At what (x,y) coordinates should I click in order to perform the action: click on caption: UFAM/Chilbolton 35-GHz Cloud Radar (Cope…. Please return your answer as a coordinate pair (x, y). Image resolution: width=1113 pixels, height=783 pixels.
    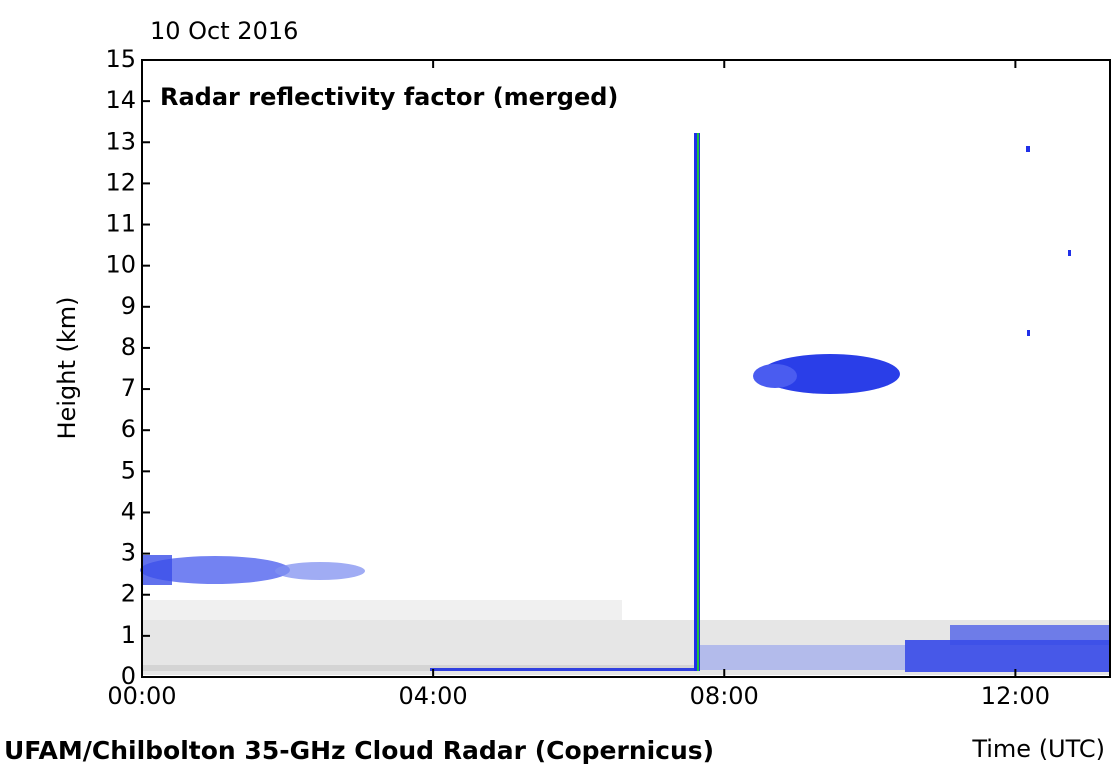
    Looking at the image, I should click on (359, 750).